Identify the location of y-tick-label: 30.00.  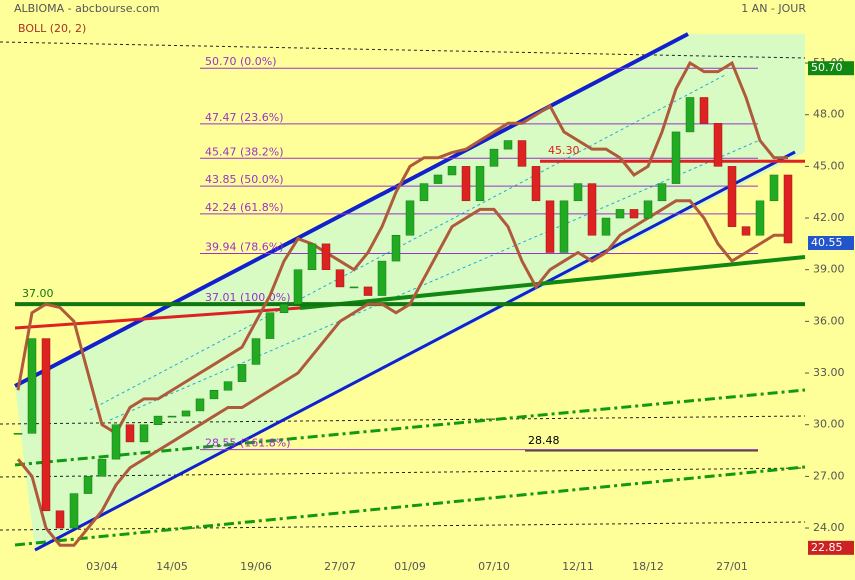
(829, 424).